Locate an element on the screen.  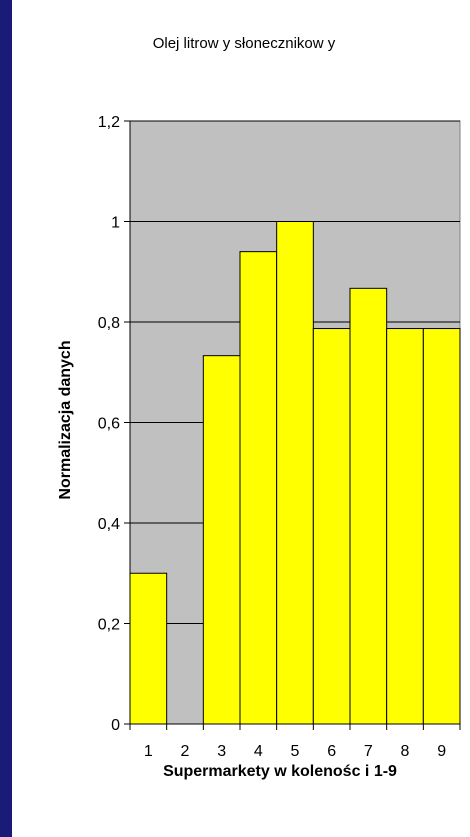
x-axis: 1 2 3 4 5 6 7 8 9 is located at coordinates (295, 741).